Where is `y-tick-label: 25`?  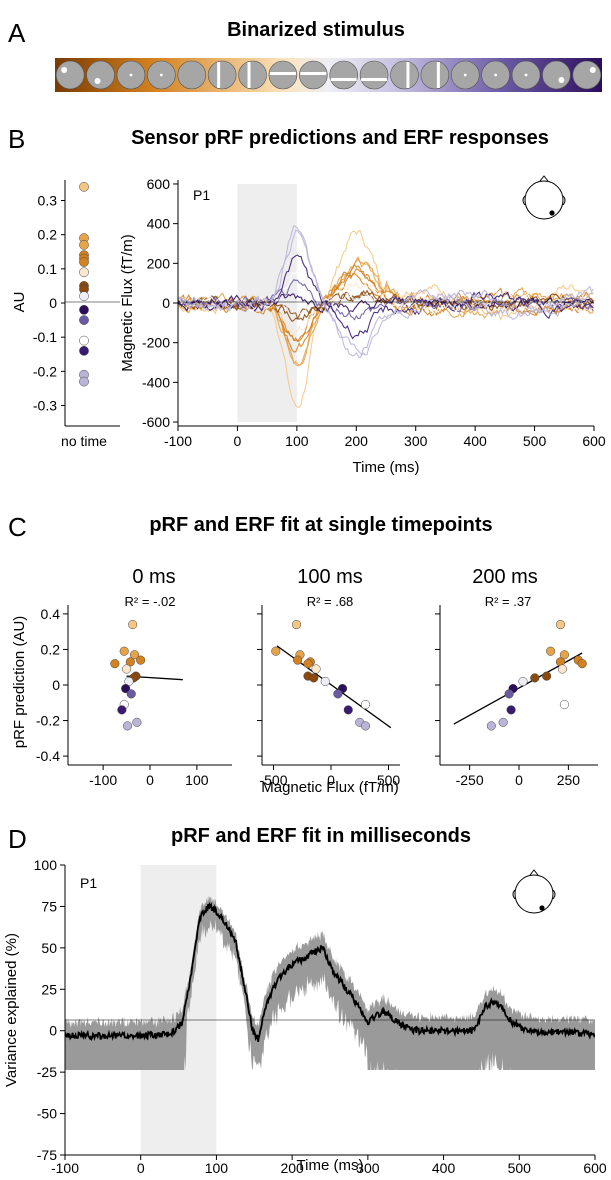
y-tick-label: 25 is located at coordinates (49, 989).